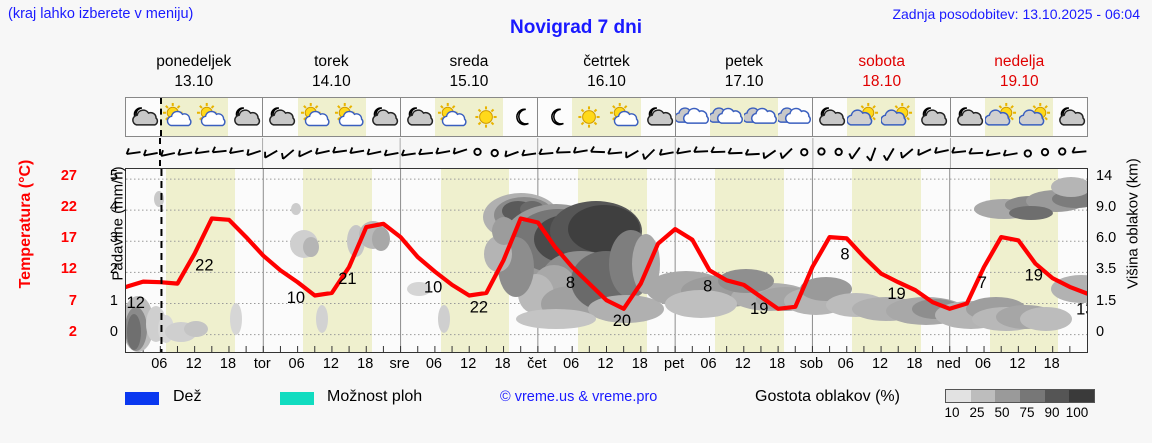 The width and height of the screenshot is (1152, 443). Describe the element at coordinates (1106, 269) in the screenshot. I see `cloud-height-tick-3: 3.5` at that location.